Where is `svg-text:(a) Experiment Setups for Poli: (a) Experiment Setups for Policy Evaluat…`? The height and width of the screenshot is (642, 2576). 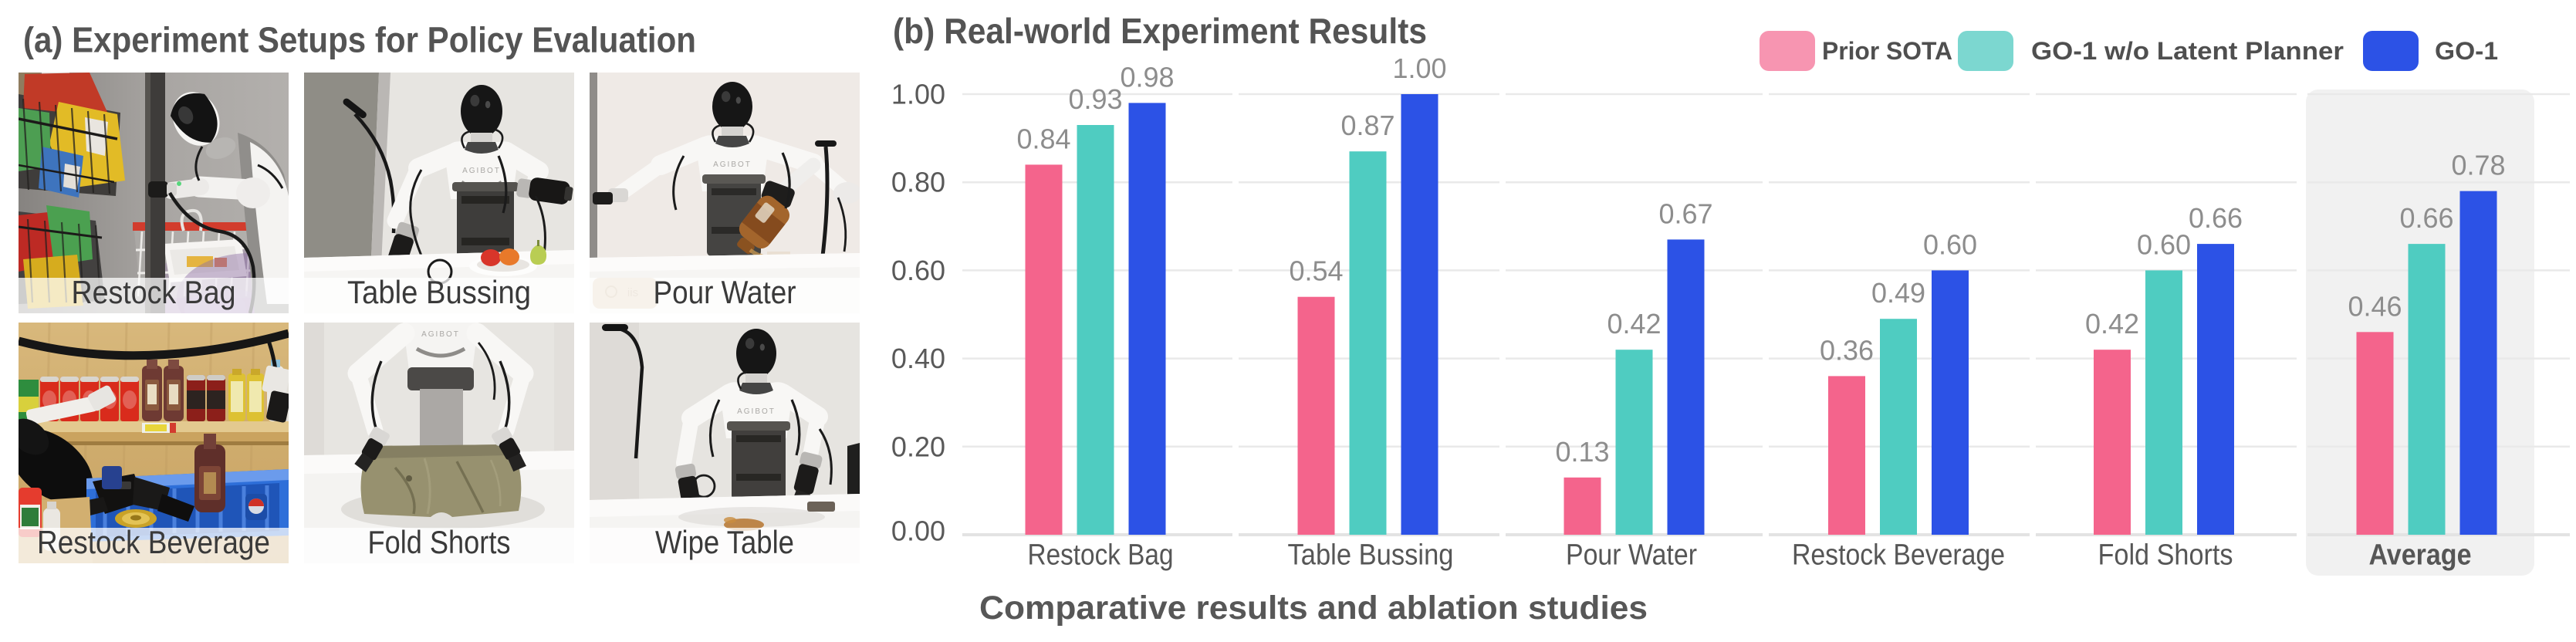 svg-text:(a) Experiment Setups for Poli: (a) Experiment Setups for Policy Evaluat… is located at coordinates (359, 40).